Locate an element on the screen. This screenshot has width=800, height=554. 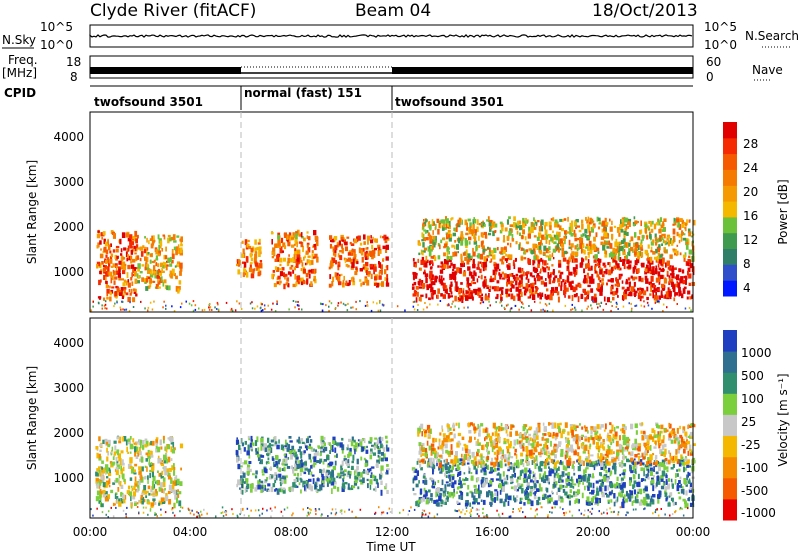
beam-title: Beam 04 is located at coordinates (393, 11).